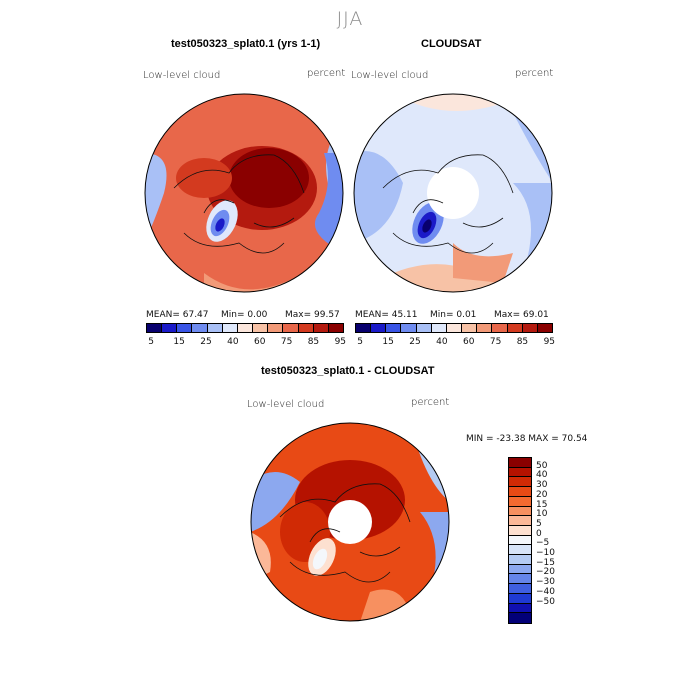 The height and width of the screenshot is (700, 700). Describe the element at coordinates (151, 342) in the screenshot. I see `panel-1-colorbar-tick-label: 5` at that location.